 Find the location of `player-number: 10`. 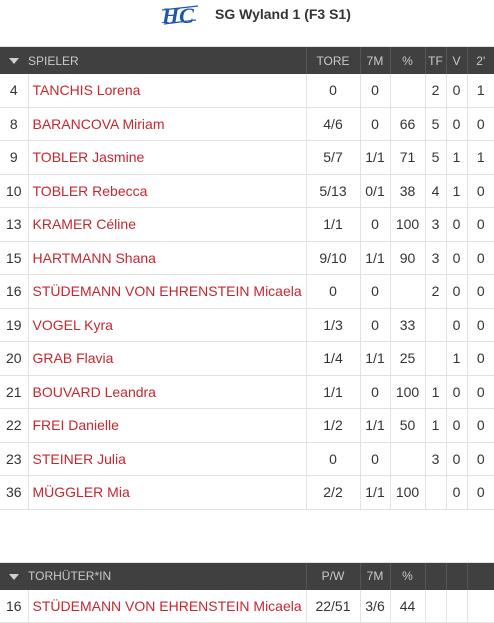

player-number: 10 is located at coordinates (14, 191).